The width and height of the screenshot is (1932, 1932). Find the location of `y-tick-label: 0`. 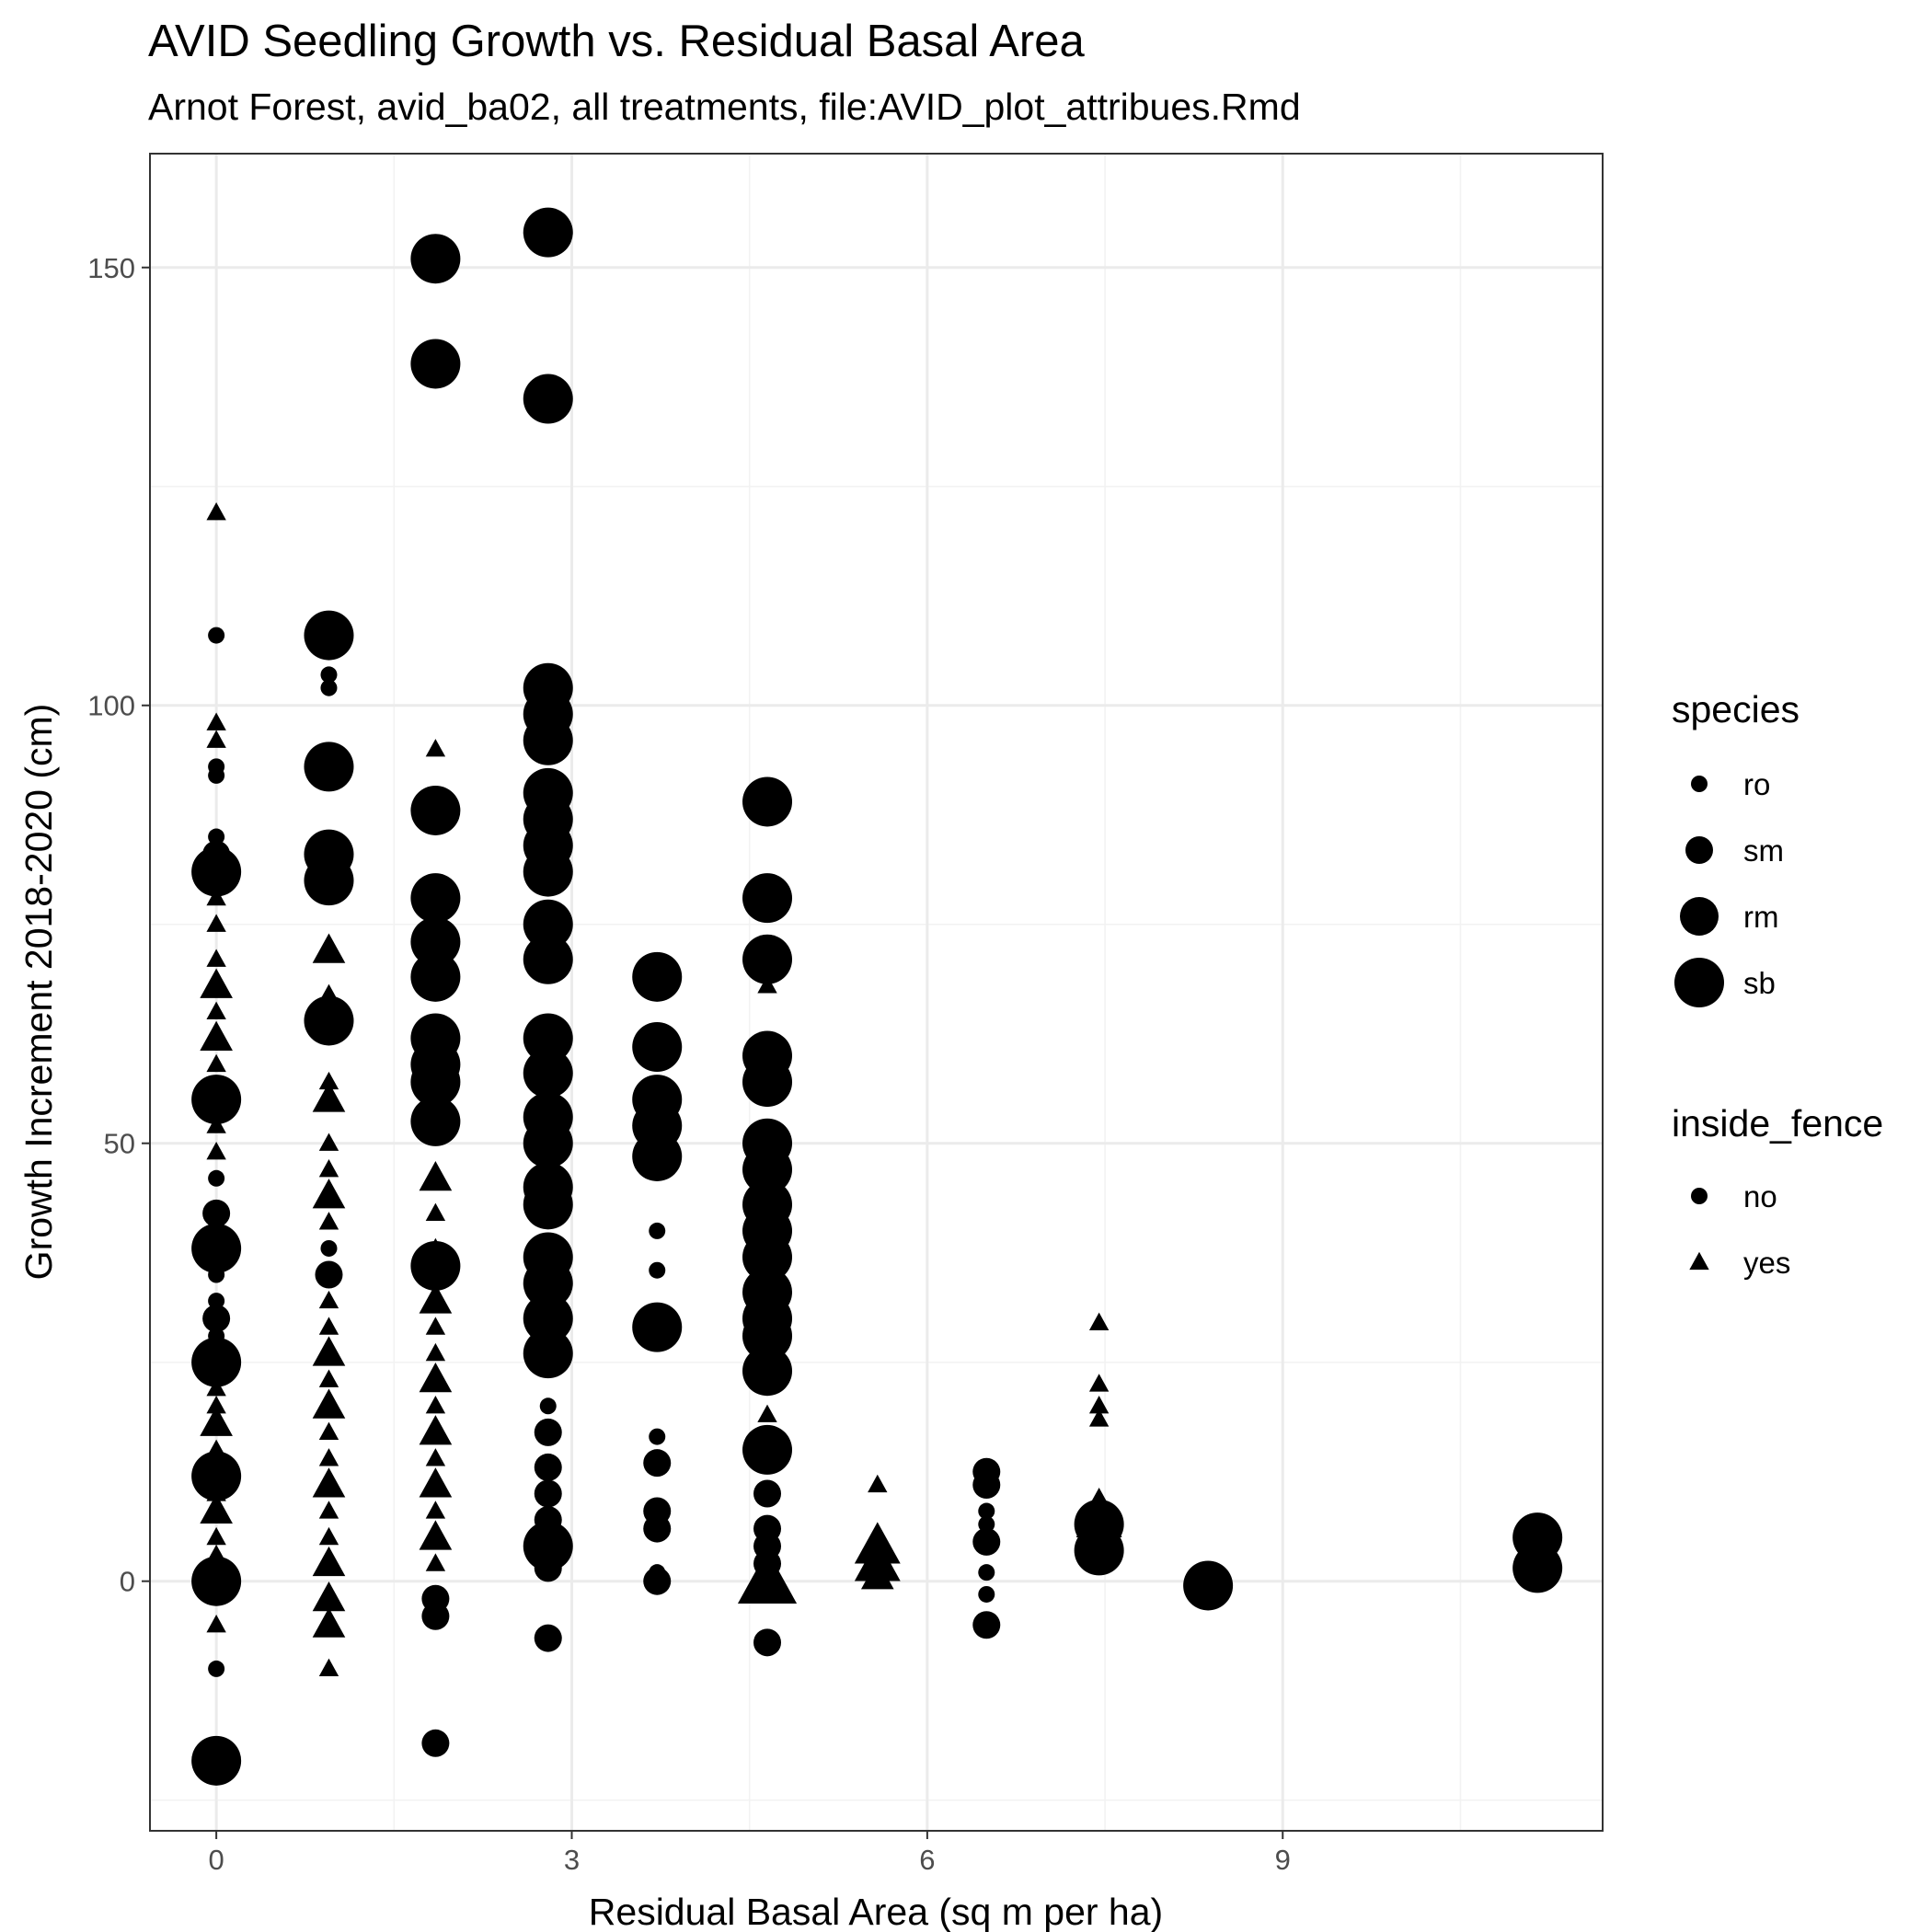

y-tick-label: 0 is located at coordinates (127, 1582).